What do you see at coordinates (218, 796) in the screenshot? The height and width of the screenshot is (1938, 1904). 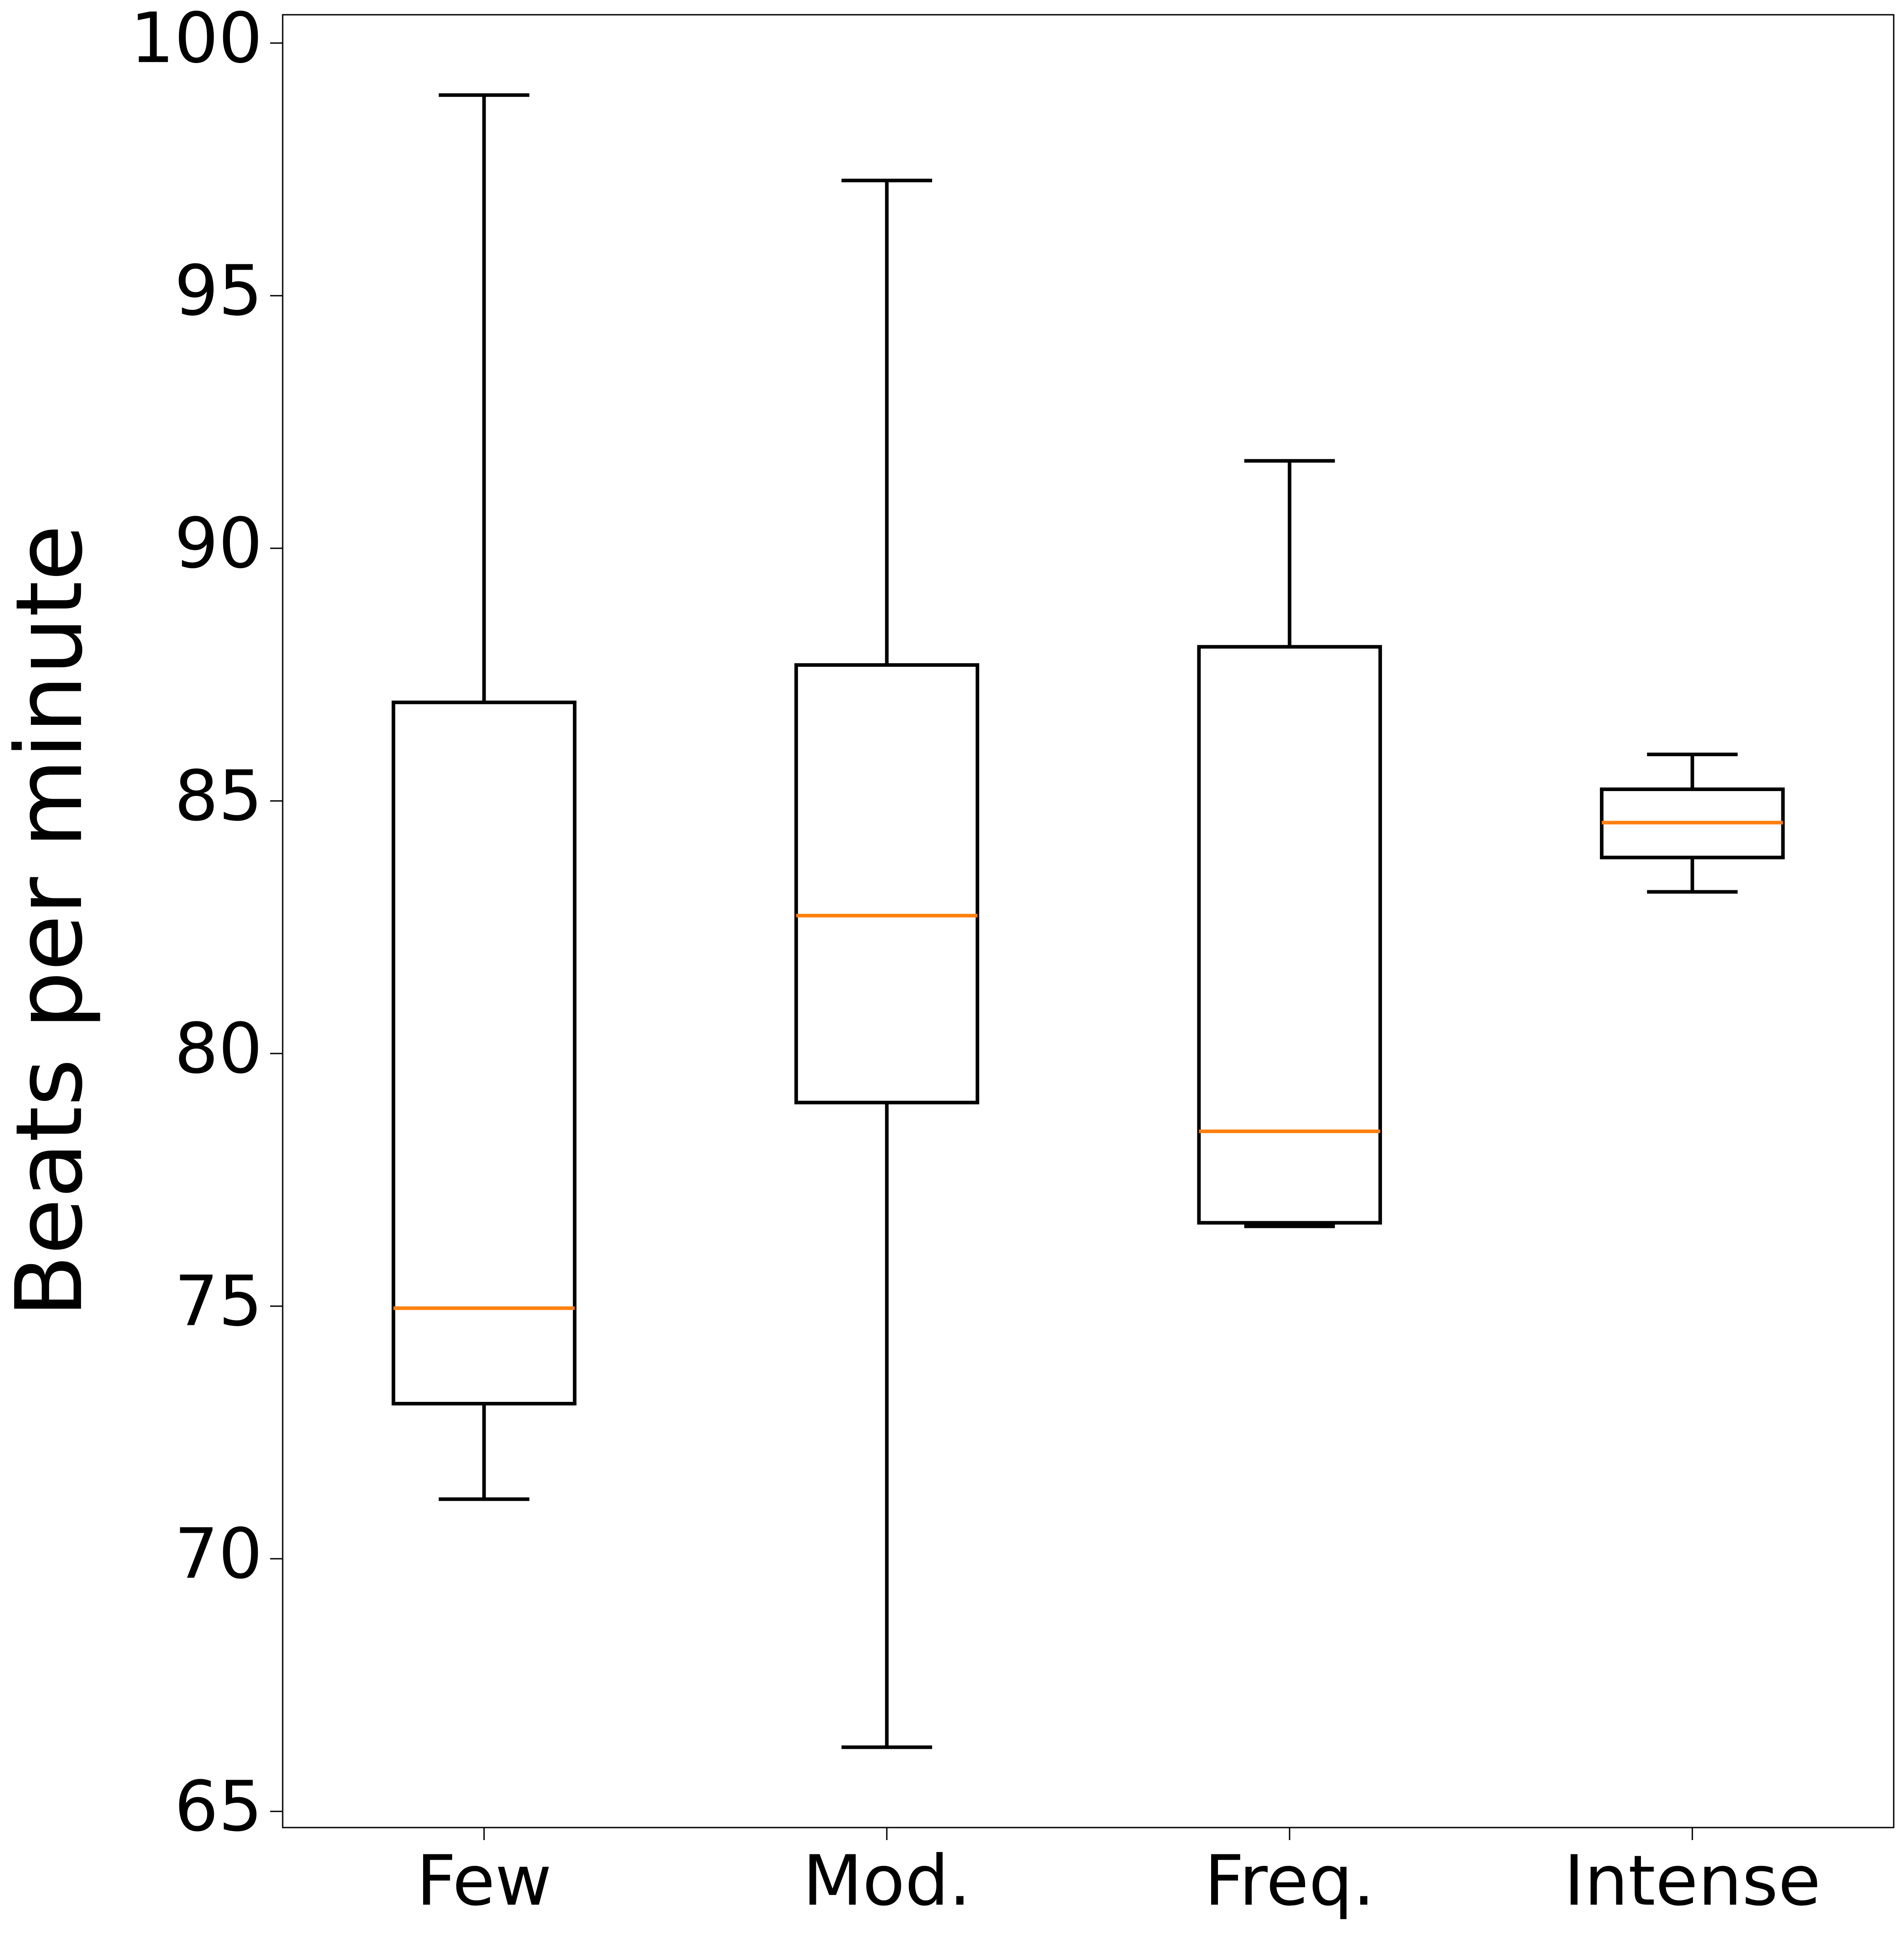 I see `y-tick-label: 85` at bounding box center [218, 796].